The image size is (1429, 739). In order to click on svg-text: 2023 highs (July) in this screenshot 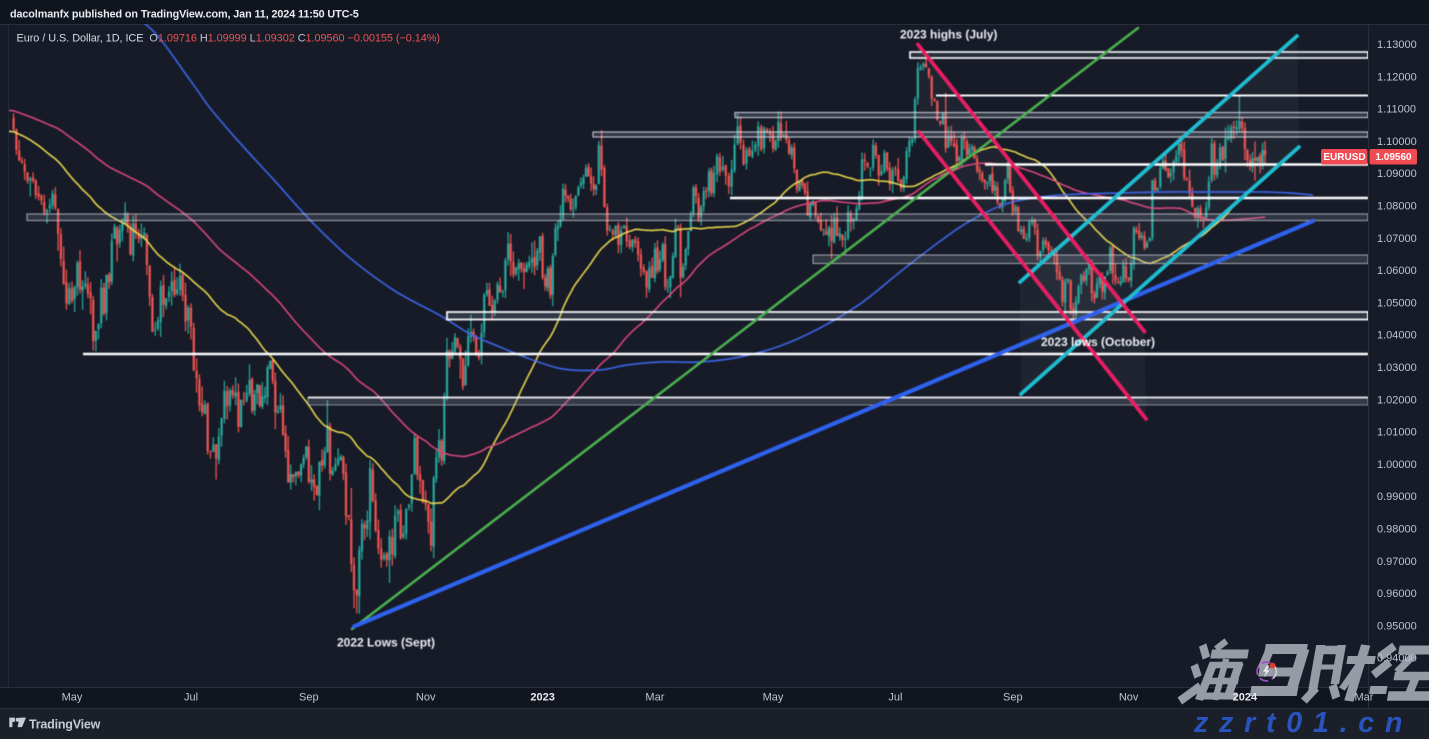, I will do `click(948, 35)`.